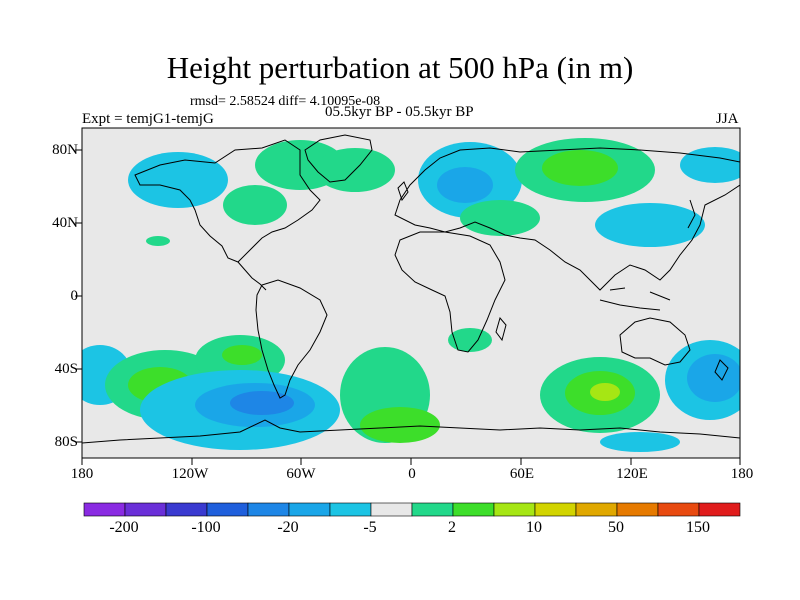 The width and height of the screenshot is (800, 600). What do you see at coordinates (66, 442) in the screenshot?
I see `lat-label-80s: 80S` at bounding box center [66, 442].